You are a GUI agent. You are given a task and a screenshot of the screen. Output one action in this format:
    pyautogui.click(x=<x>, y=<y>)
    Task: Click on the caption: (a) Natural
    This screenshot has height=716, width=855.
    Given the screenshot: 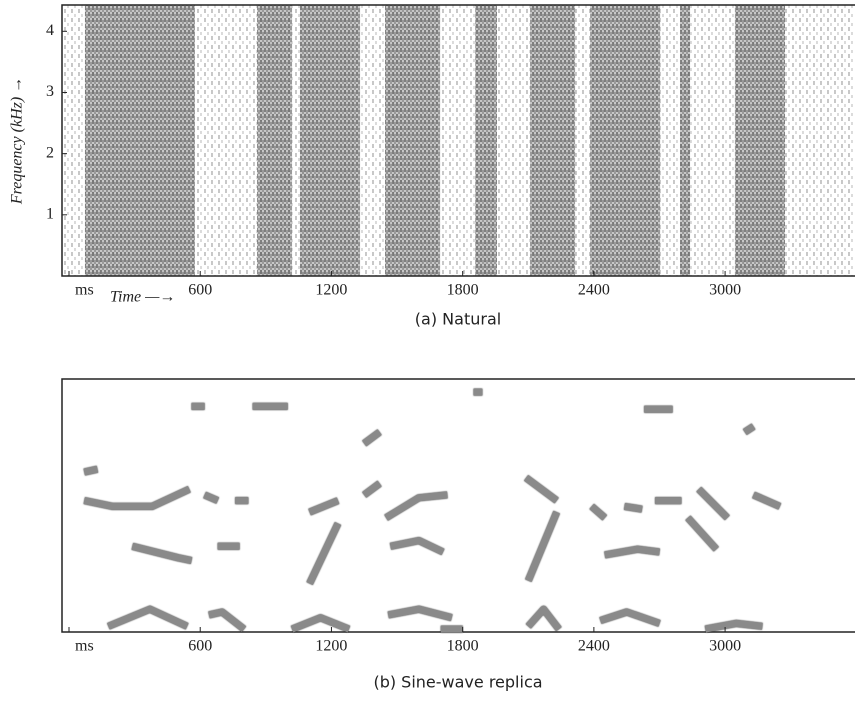 What is the action you would take?
    pyautogui.click(x=458, y=319)
    